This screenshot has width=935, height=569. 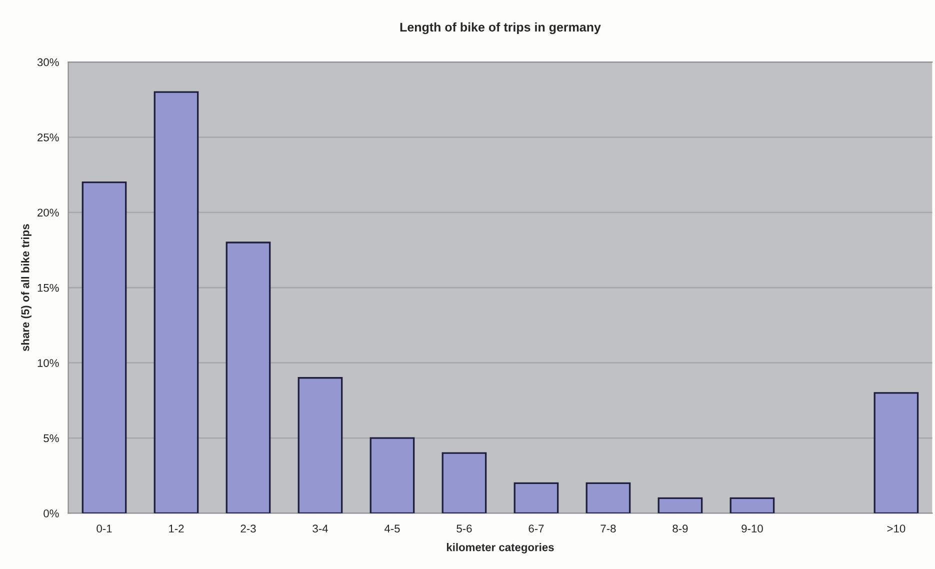 What do you see at coordinates (896, 528) in the screenshot?
I see `x-tick-label: >10` at bounding box center [896, 528].